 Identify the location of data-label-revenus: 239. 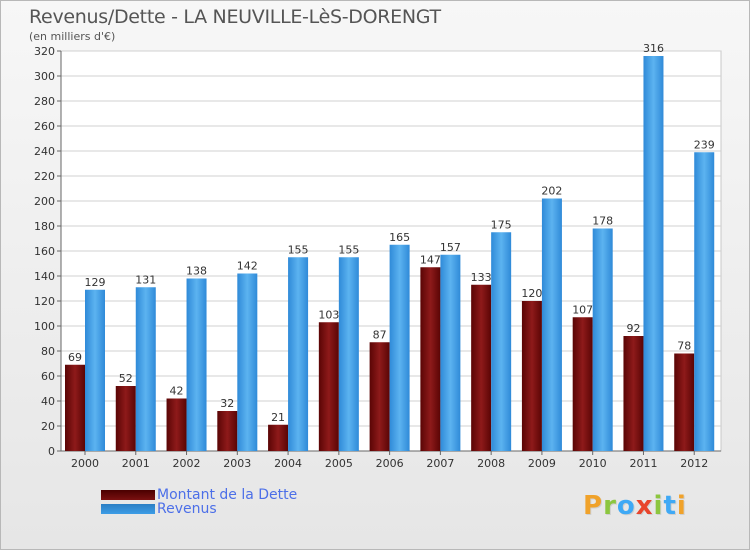
(704, 144).